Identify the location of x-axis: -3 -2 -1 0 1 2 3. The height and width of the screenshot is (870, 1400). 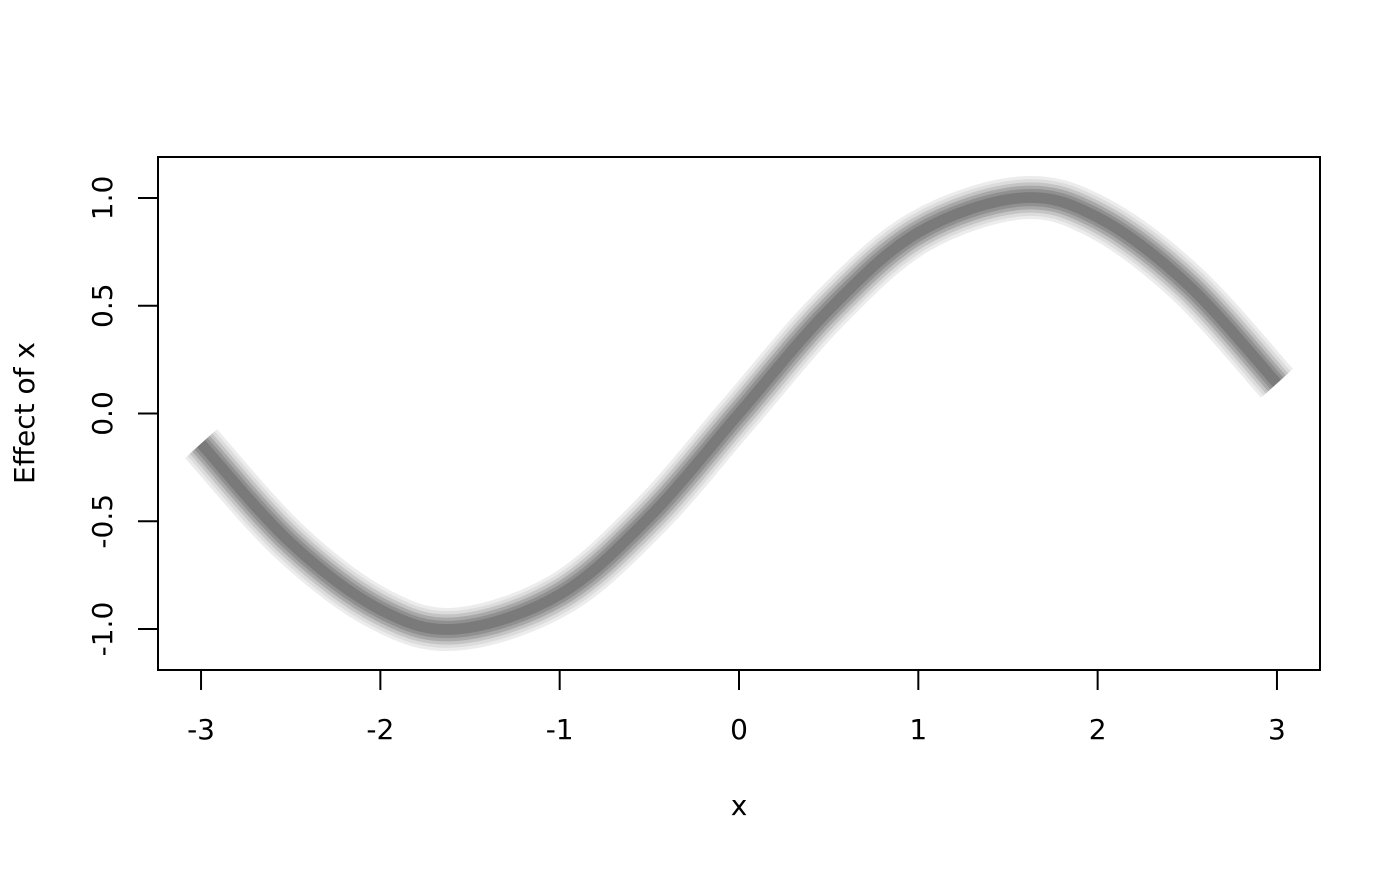
(736, 707).